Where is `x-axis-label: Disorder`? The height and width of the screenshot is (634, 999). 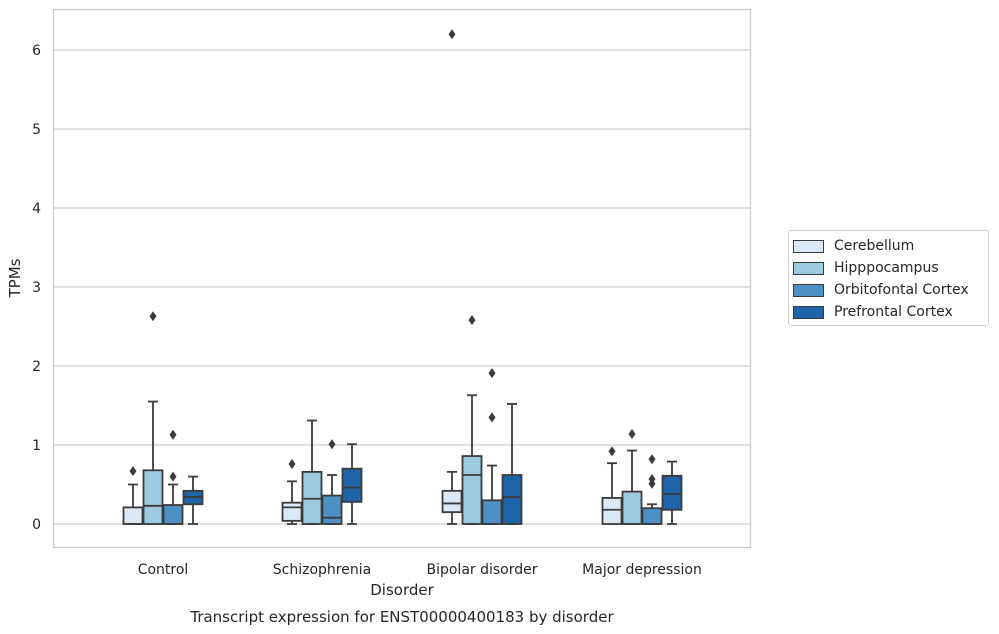
x-axis-label: Disorder is located at coordinates (402, 590).